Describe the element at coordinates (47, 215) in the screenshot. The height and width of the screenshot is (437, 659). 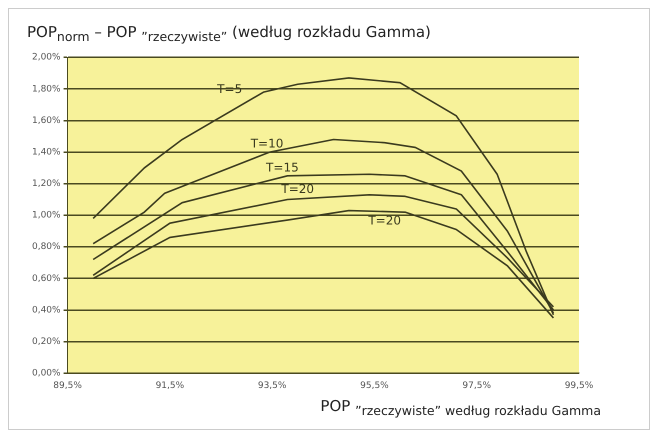
I see `y-tick-label: 1,00%` at that location.